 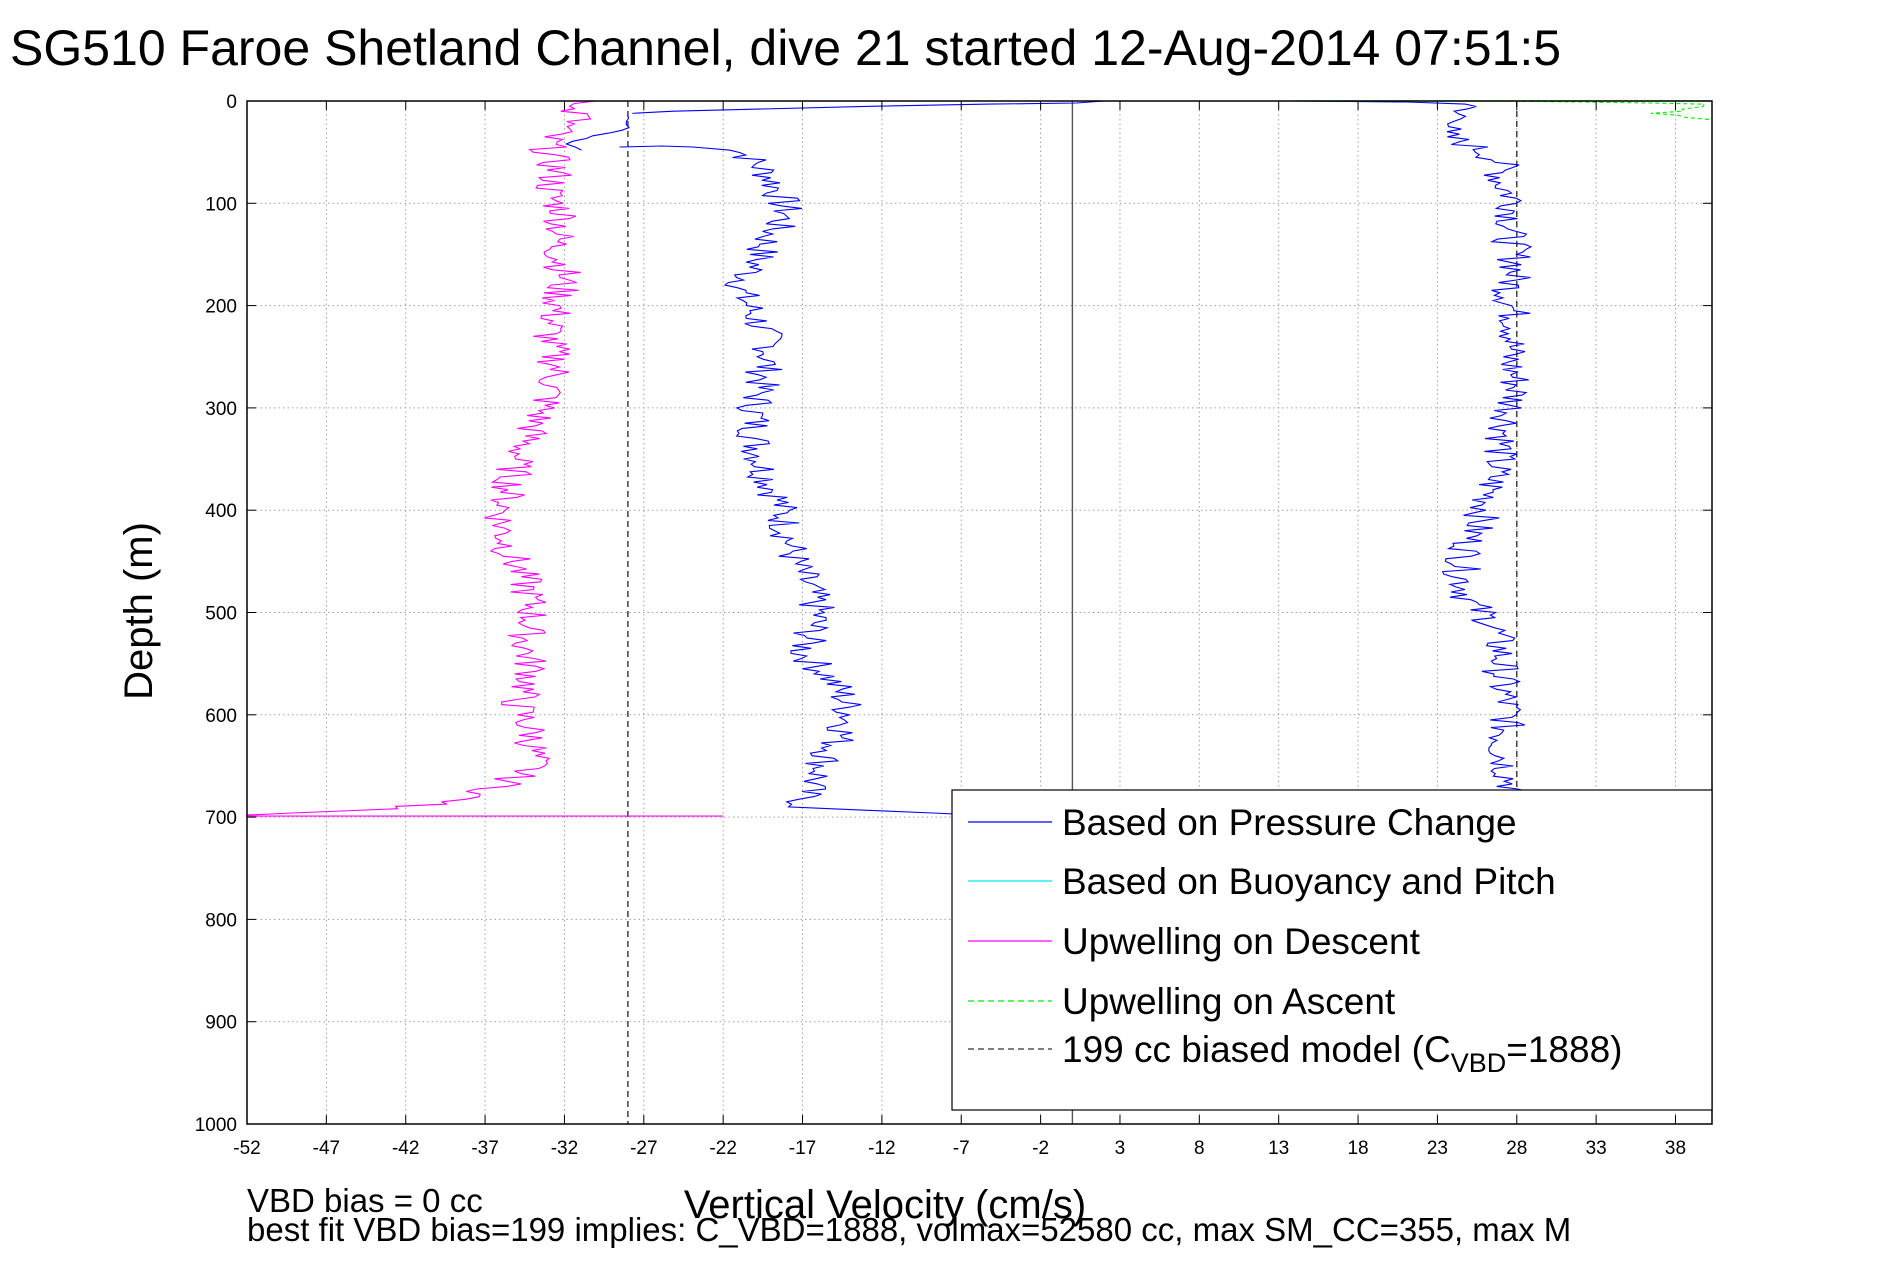 I want to click on legend-entry-label: Upwelling on Ascent, so click(x=1229, y=1001).